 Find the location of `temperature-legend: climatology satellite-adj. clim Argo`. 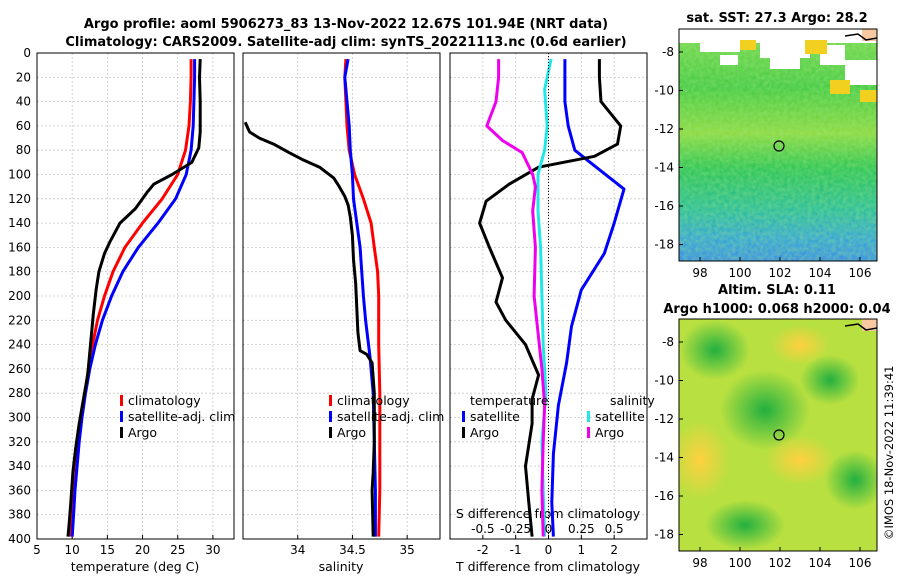

temperature-legend: climatology satellite-adj. clim Argo is located at coordinates (177, 416).